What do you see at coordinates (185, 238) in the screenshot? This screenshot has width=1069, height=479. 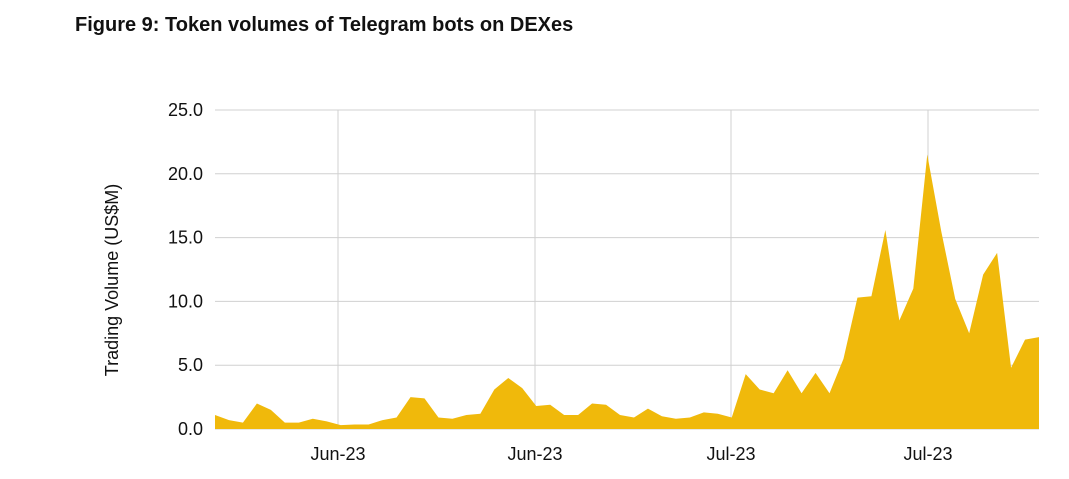 I see `y-tick-label: 15.0` at bounding box center [185, 238].